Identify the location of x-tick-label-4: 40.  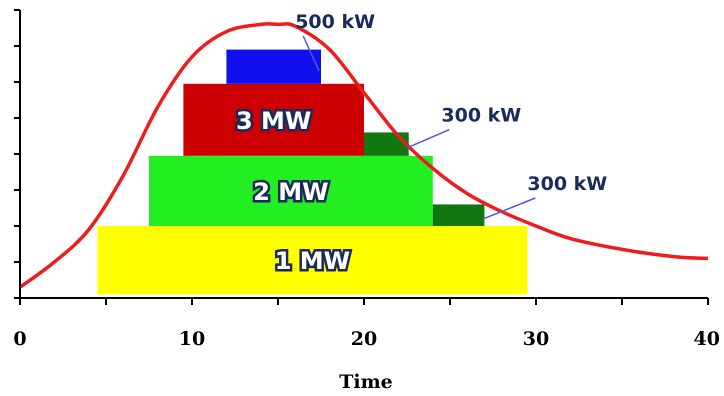
(707, 339).